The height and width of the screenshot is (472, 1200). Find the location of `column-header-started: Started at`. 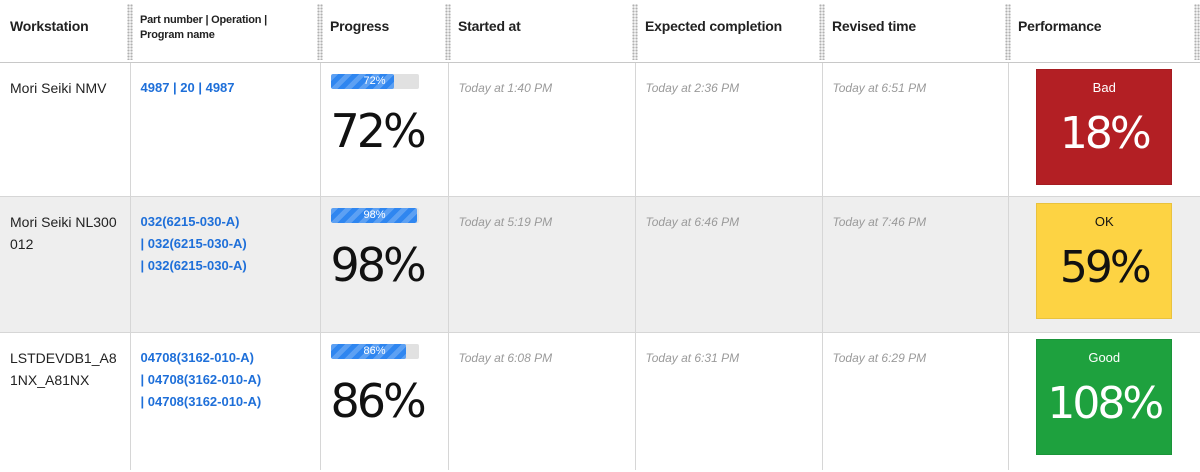

column-header-started: Started at is located at coordinates (540, 31).